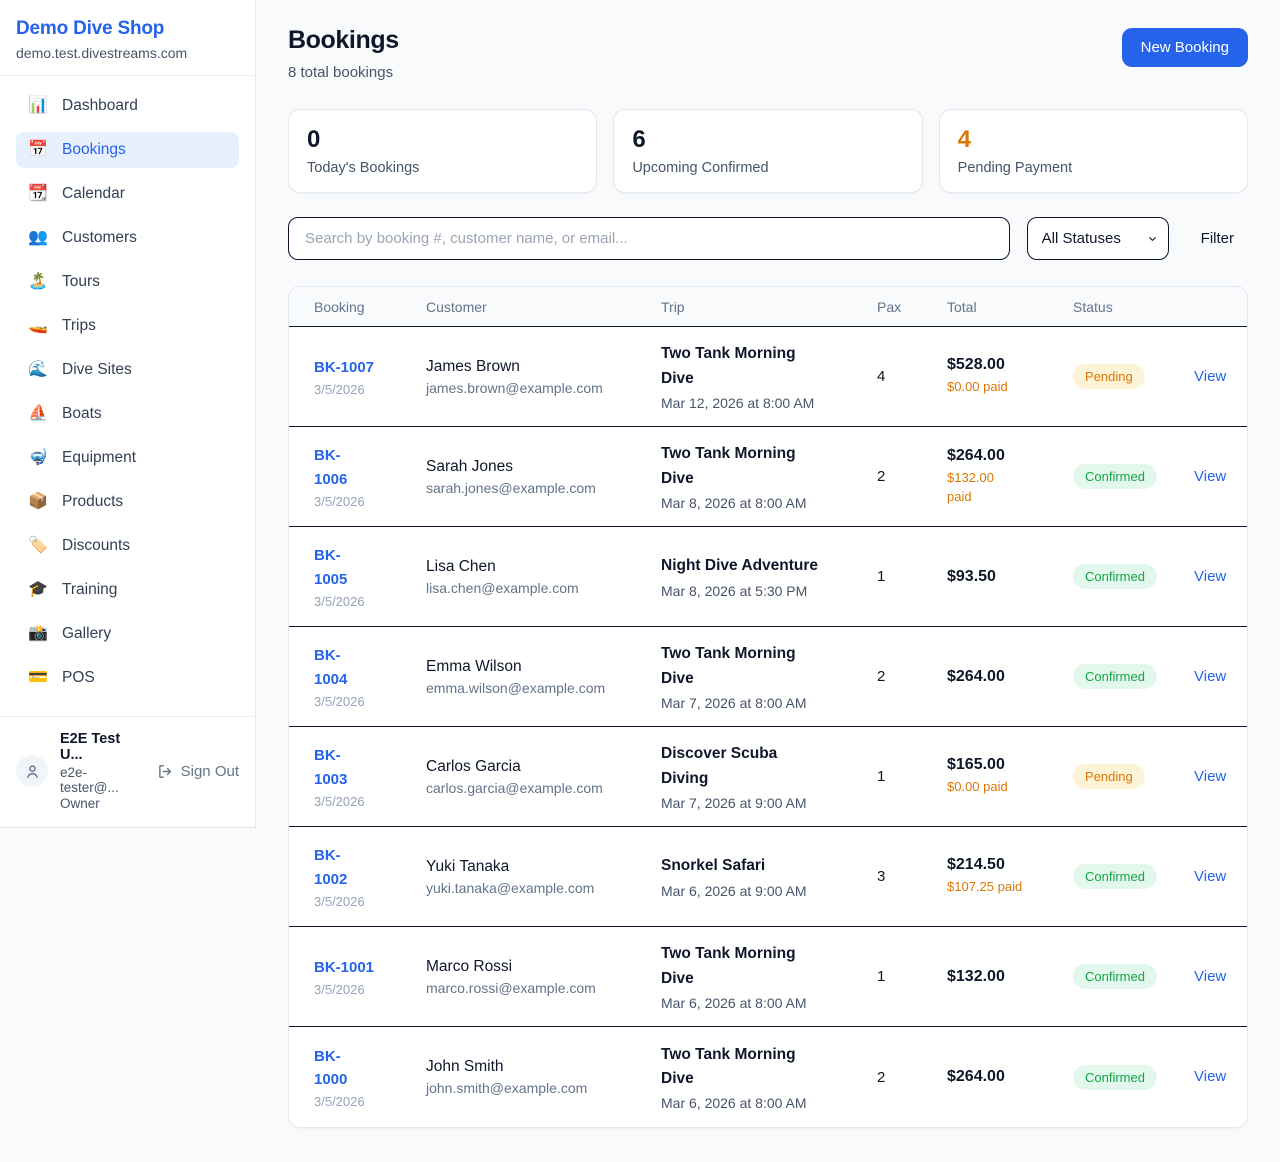  I want to click on sign-out-icon, so click(164, 771).